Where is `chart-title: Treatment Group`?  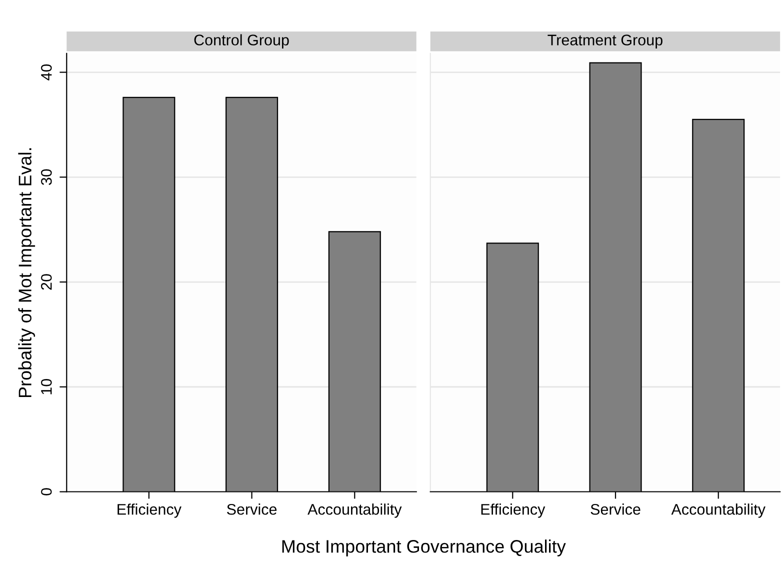 chart-title: Treatment Group is located at coordinates (605, 41).